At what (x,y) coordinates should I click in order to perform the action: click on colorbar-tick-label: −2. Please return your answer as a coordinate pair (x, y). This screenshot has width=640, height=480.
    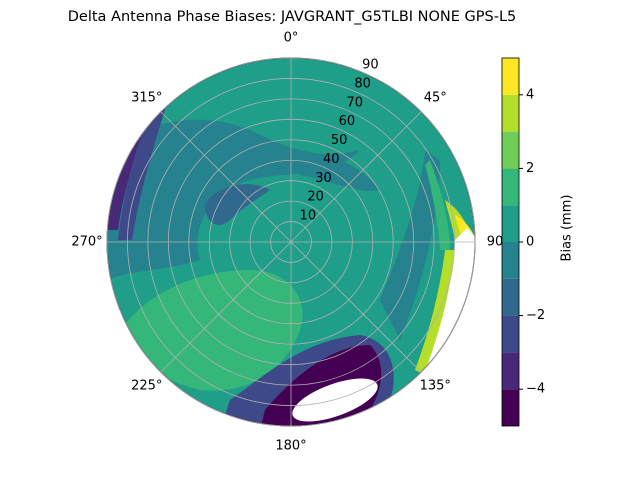
    Looking at the image, I should click on (535, 315).